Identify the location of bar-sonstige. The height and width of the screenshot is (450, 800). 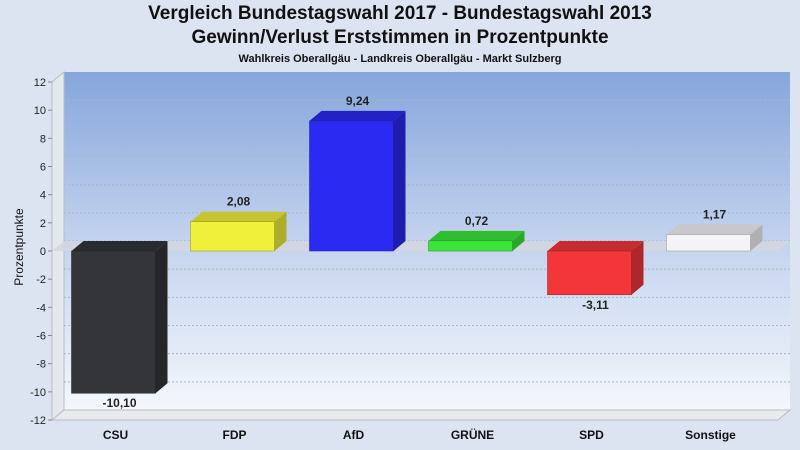
(708, 243).